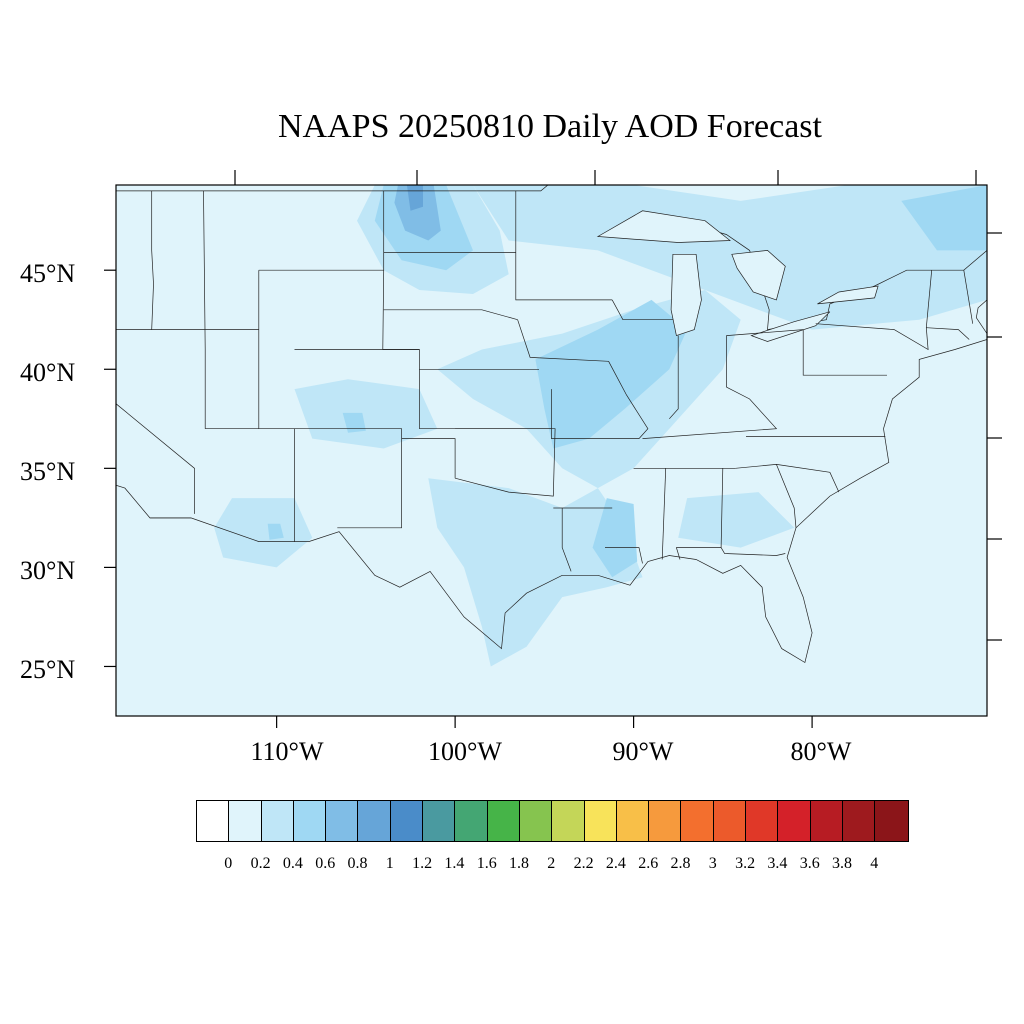 Image resolution: width=1024 pixels, height=1024 pixels. What do you see at coordinates (686, 295) in the screenshot?
I see `lake-michigan` at bounding box center [686, 295].